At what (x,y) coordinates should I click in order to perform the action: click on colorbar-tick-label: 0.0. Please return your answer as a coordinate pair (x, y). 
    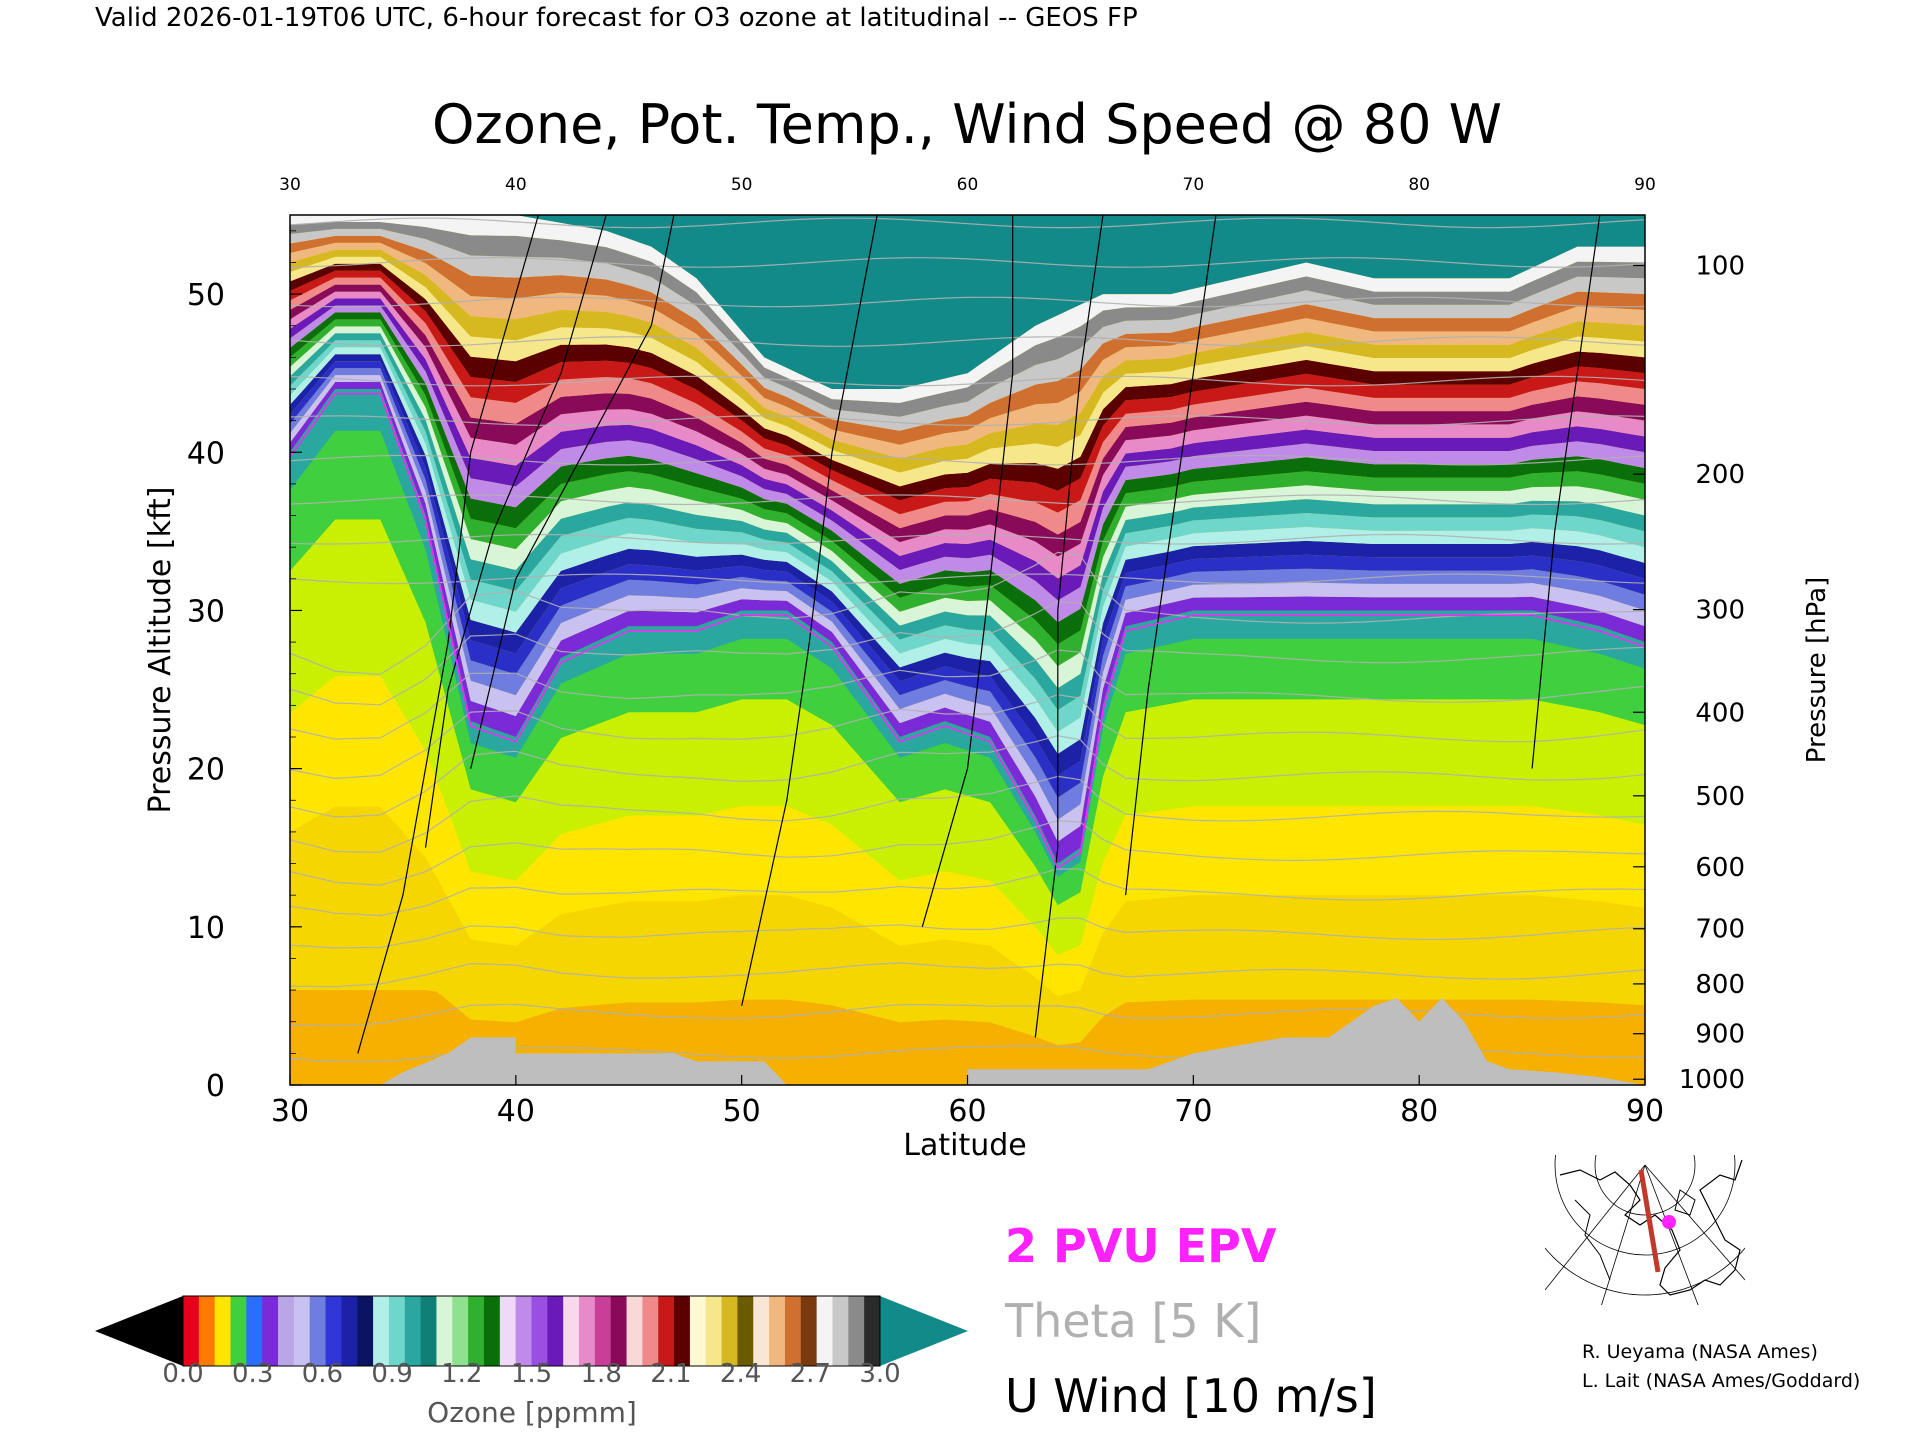
    Looking at the image, I should click on (182, 1374).